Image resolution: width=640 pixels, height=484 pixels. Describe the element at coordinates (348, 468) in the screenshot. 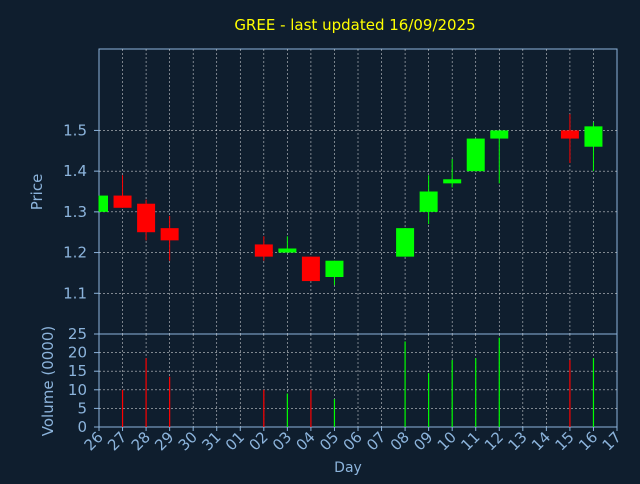

I see `x-axis-title: Day` at that location.